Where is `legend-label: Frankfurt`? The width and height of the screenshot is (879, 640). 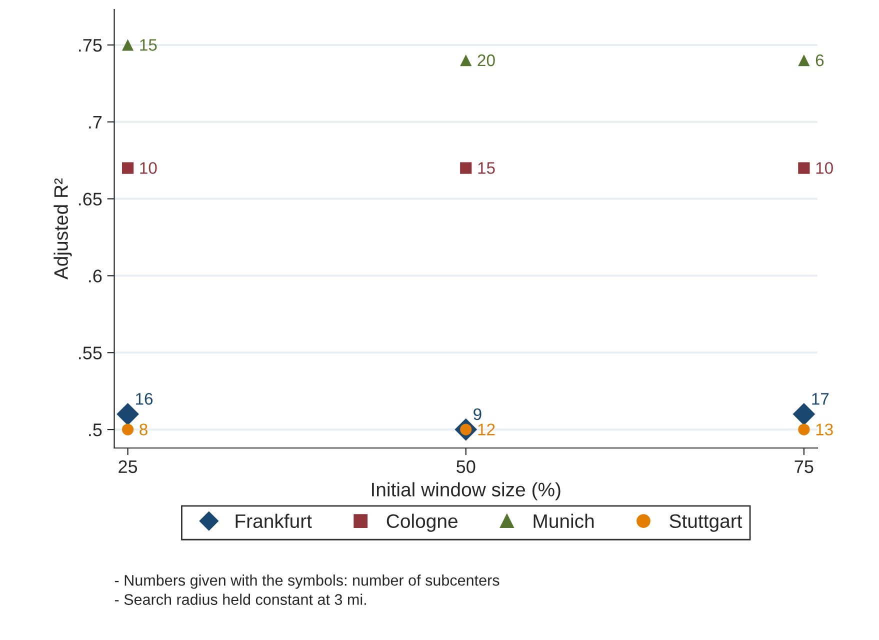 legend-label: Frankfurt is located at coordinates (274, 521).